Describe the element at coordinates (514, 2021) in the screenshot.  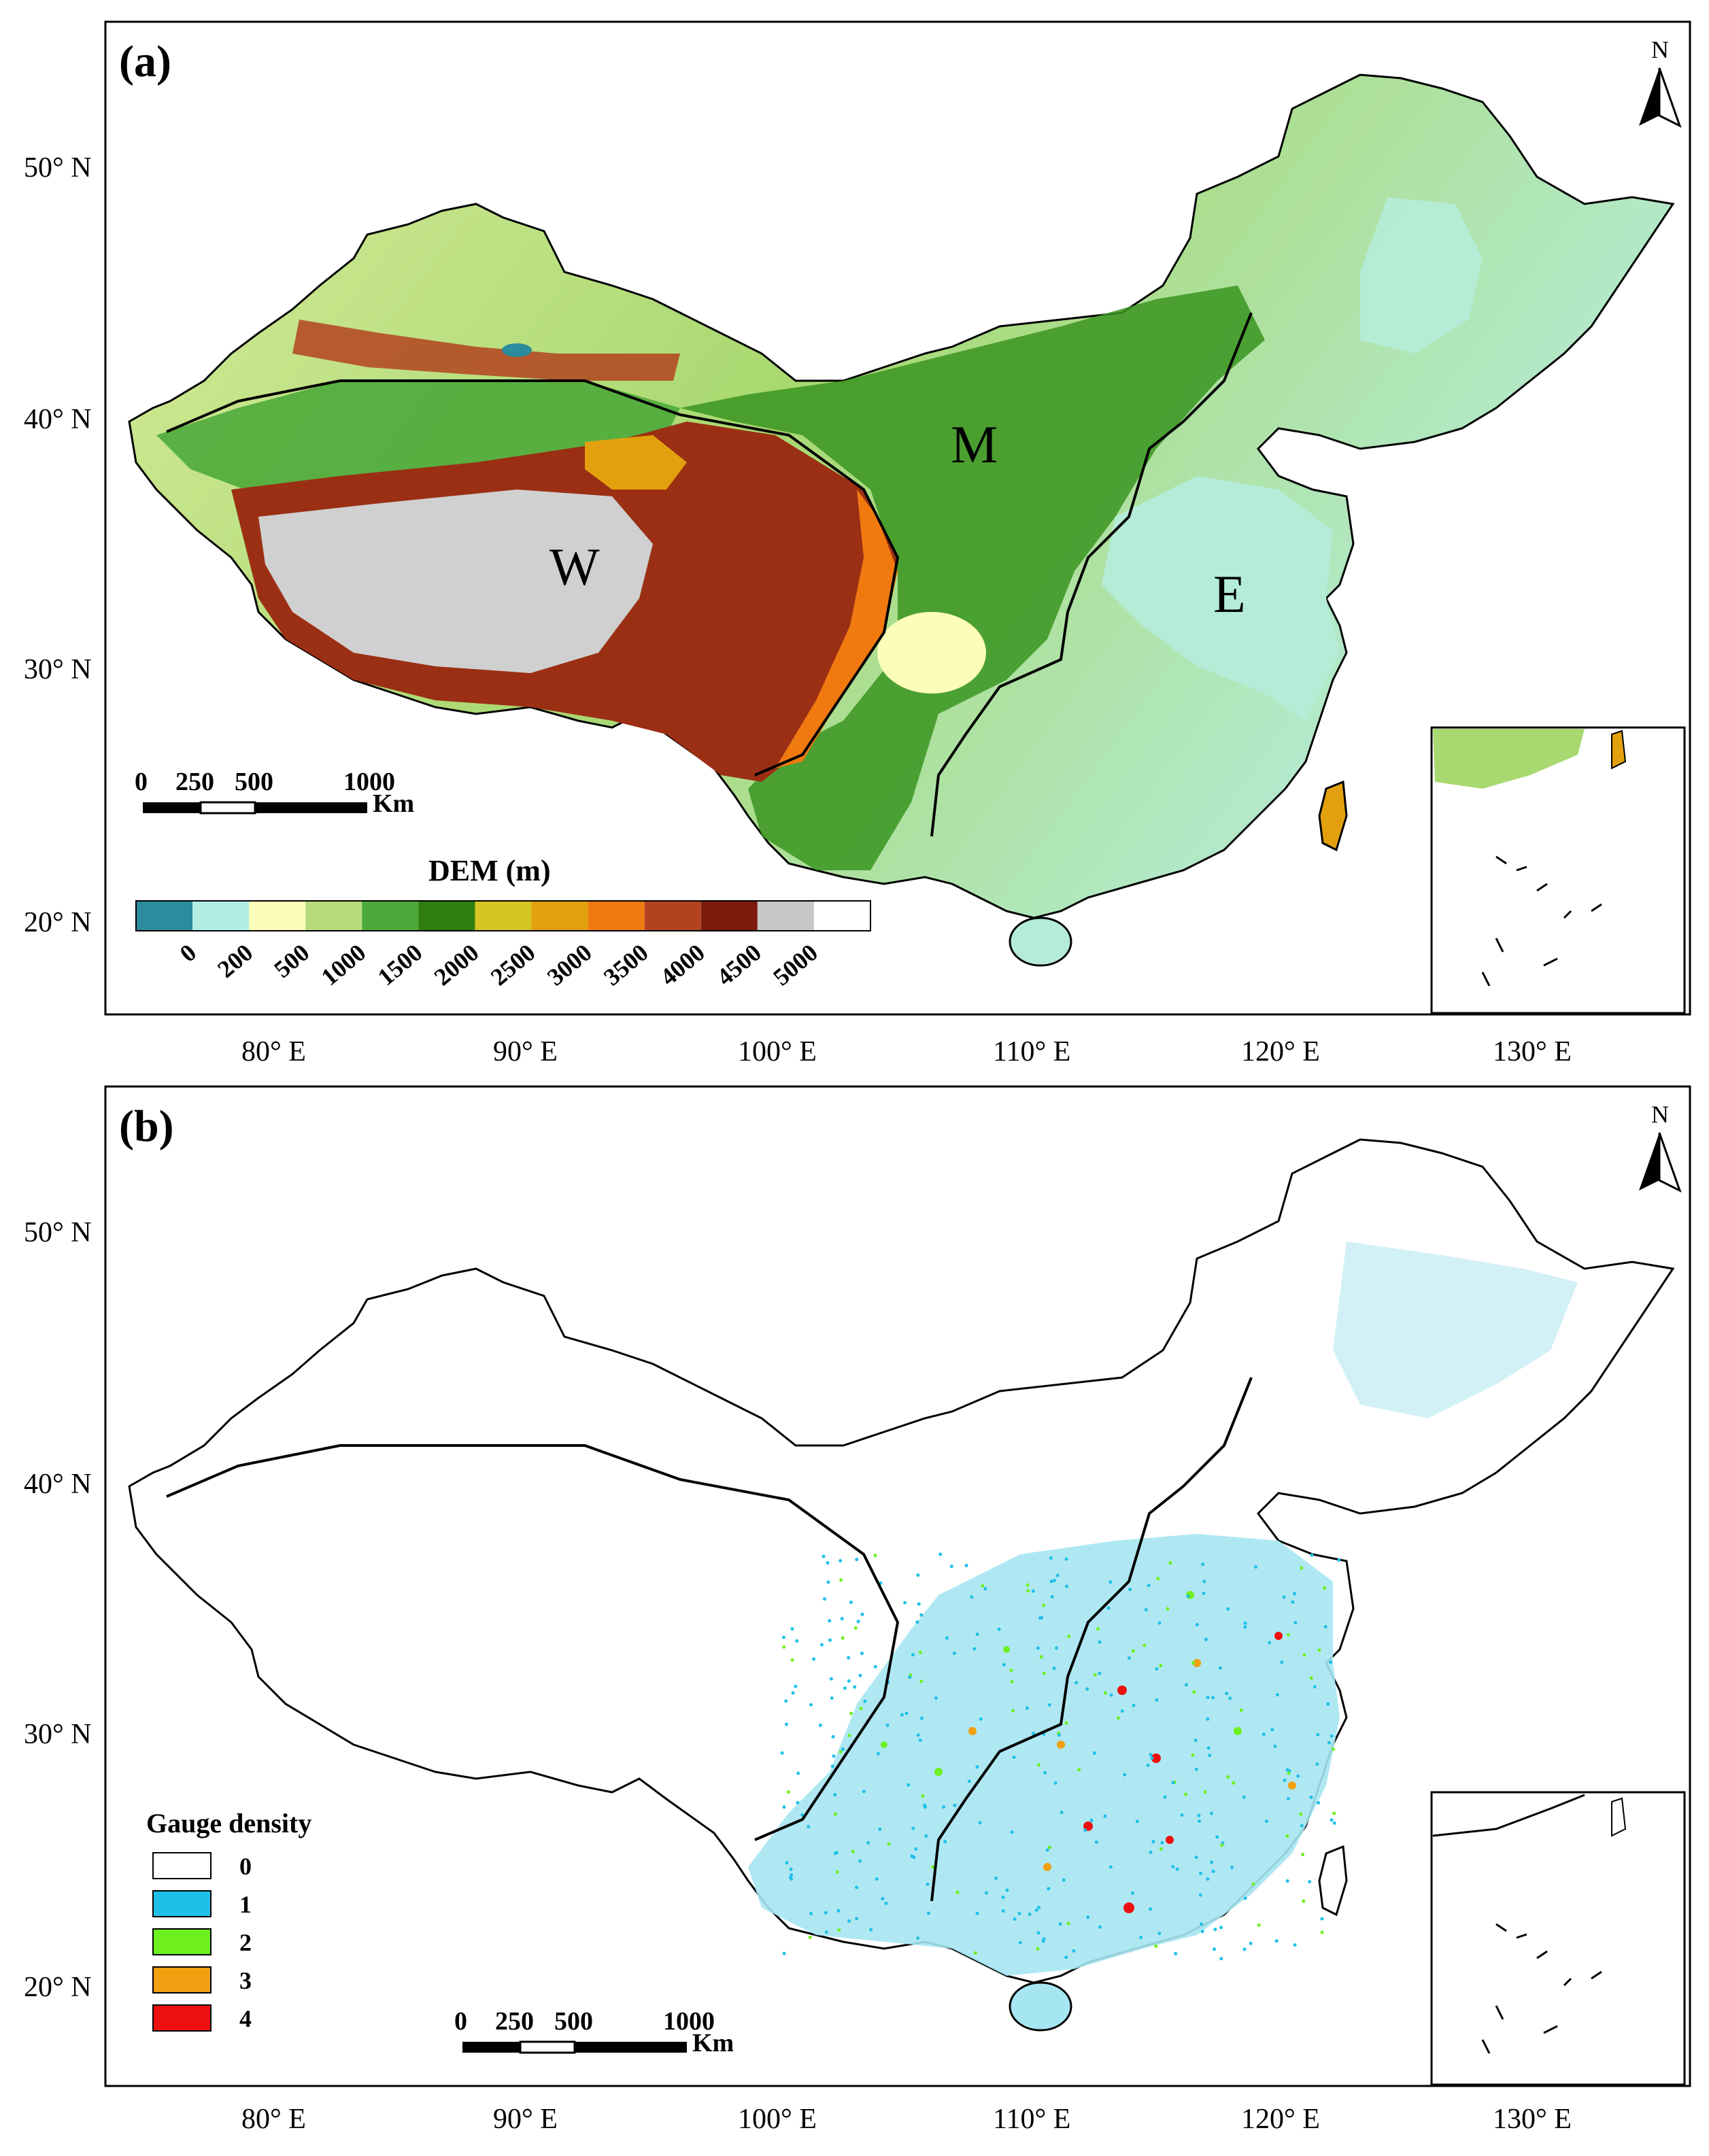
I see `scale-tick-250-b: 250` at that location.